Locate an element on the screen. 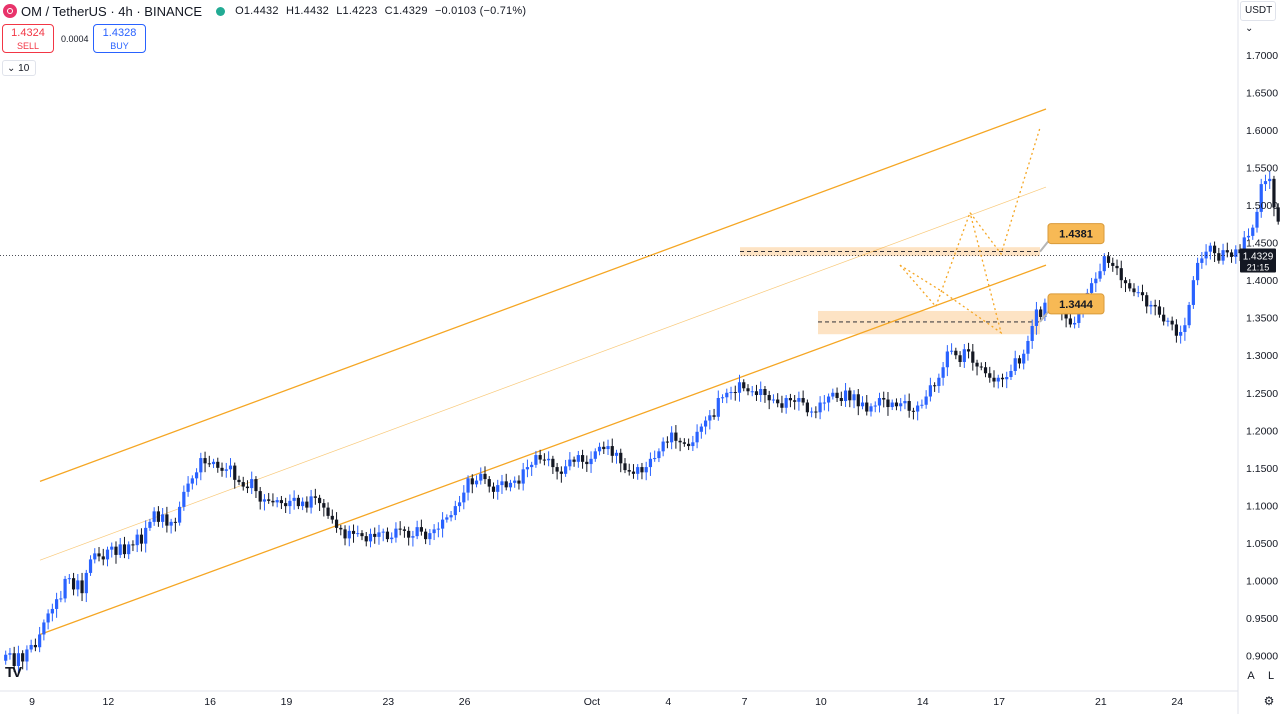 The width and height of the screenshot is (1280, 714). sell-button: 1.4324 SELL is located at coordinates (28, 38).